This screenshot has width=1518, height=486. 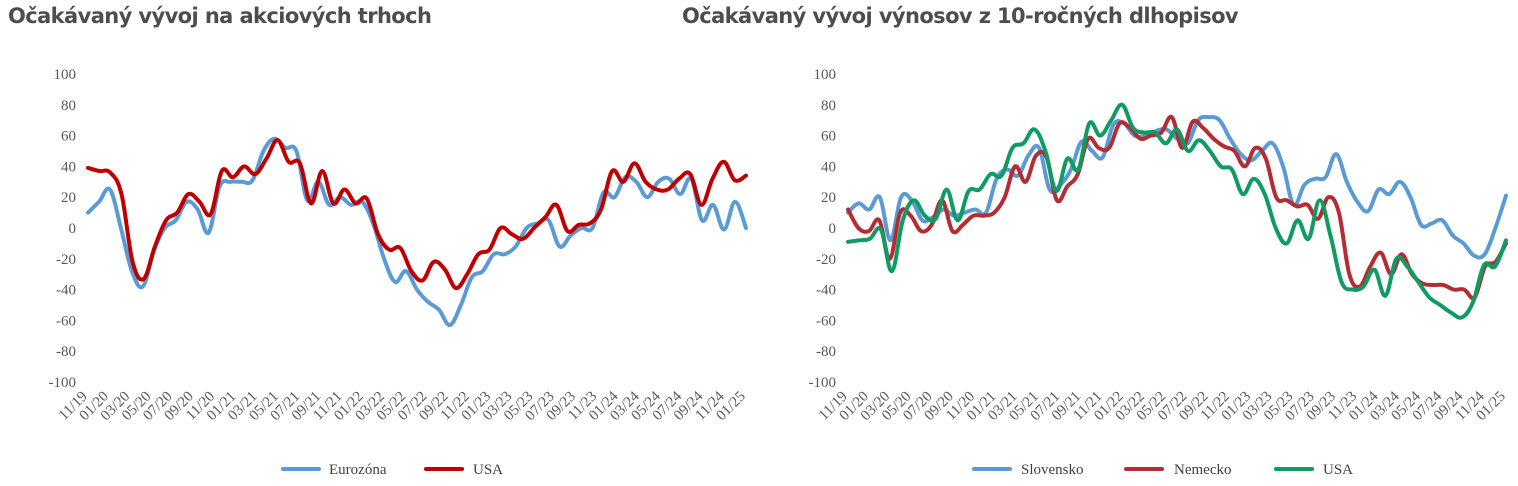 What do you see at coordinates (417, 214) in the screenshot?
I see `series-line-usa` at bounding box center [417, 214].